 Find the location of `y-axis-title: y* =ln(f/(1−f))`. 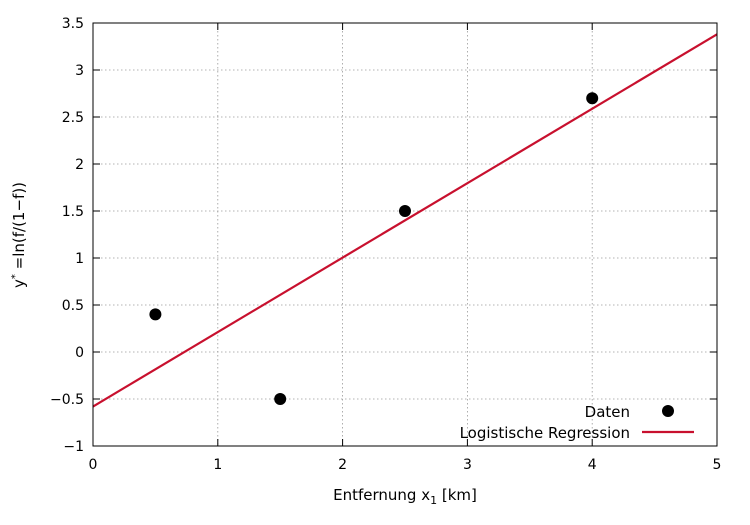

y-axis-title: y* =ln(f/(1−f)) is located at coordinates (19, 235).